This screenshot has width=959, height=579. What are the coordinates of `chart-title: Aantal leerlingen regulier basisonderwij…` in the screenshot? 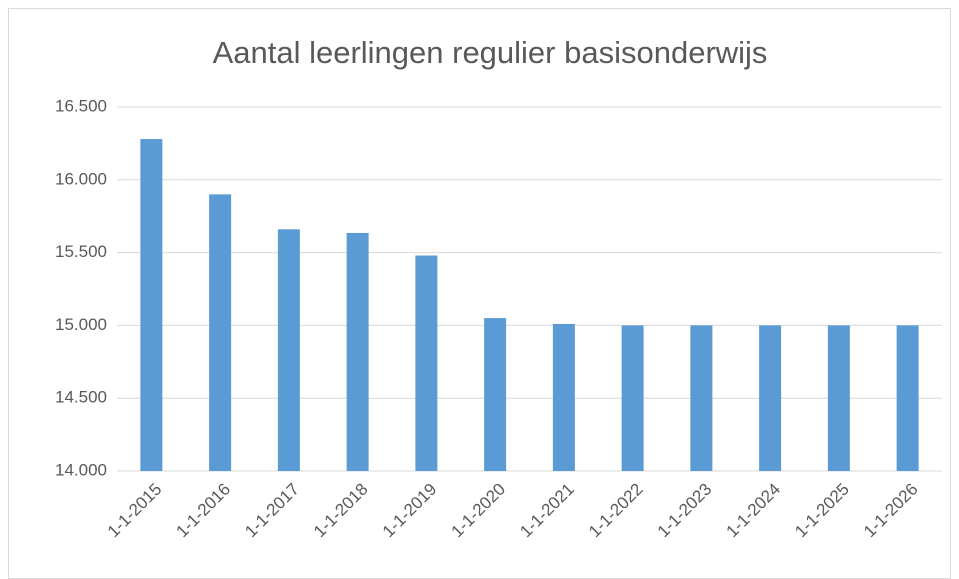 It's located at (490, 52).